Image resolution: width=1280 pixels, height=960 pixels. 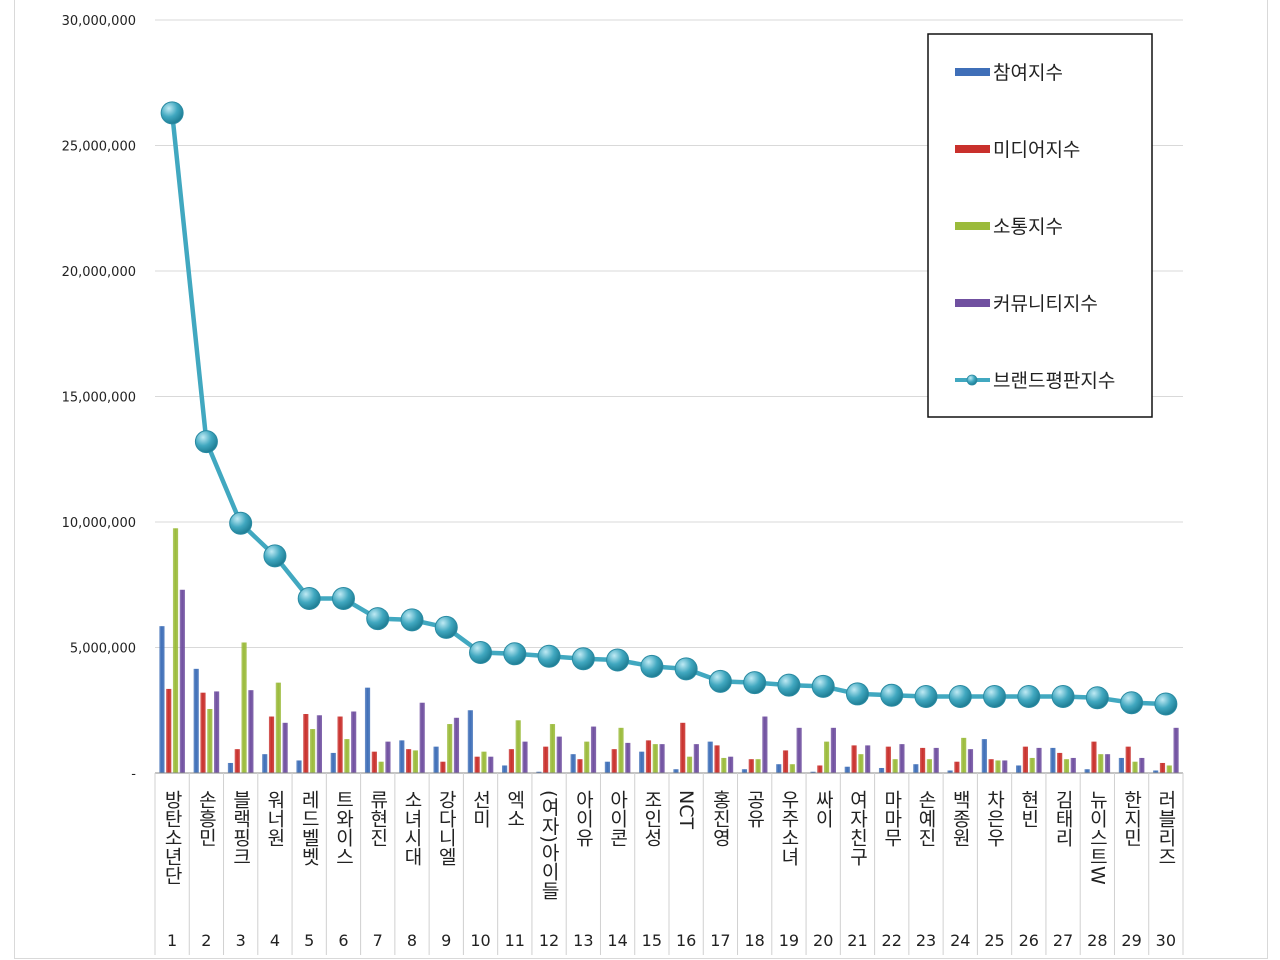 I want to click on rank-number: 19, so click(x=789, y=940).